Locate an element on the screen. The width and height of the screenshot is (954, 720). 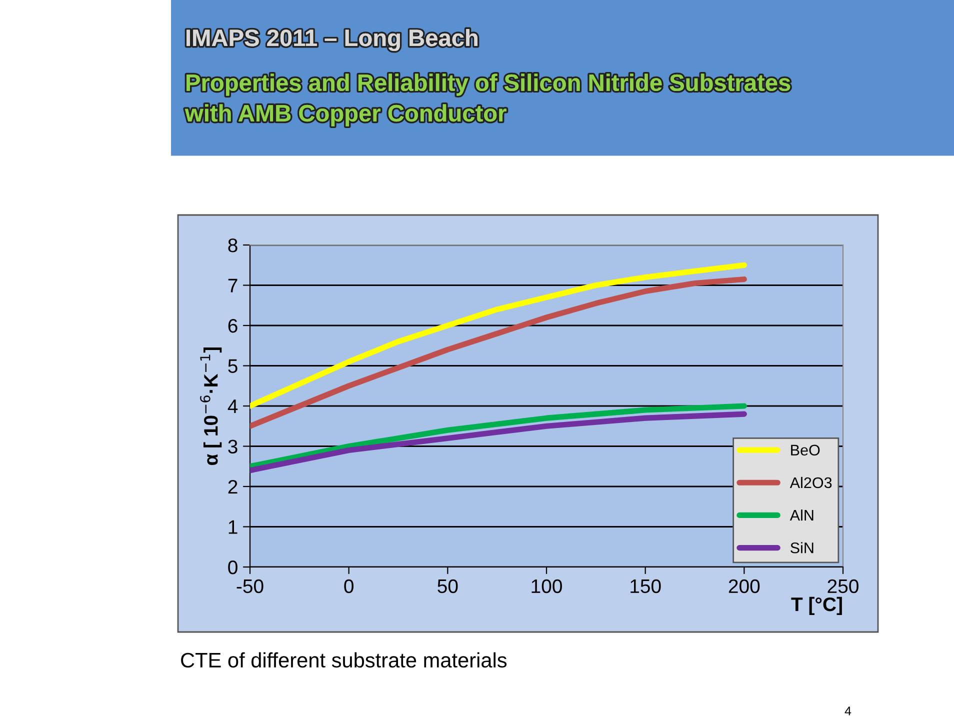
y-tick-label: 8 is located at coordinates (233, 245).